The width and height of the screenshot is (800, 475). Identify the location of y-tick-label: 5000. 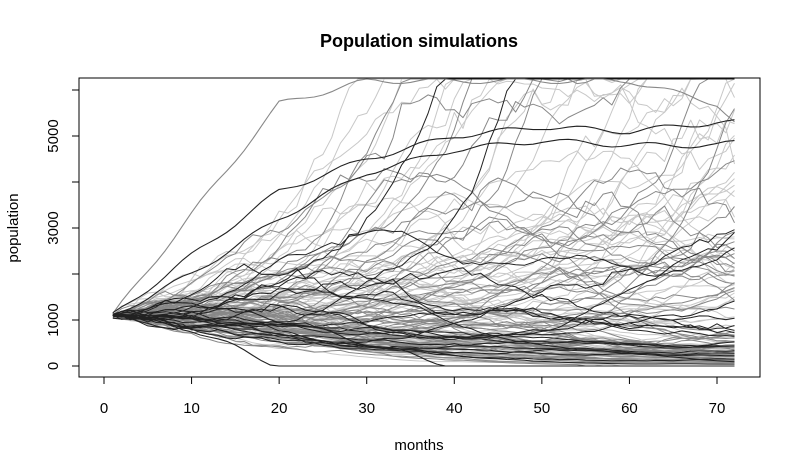
(53, 135).